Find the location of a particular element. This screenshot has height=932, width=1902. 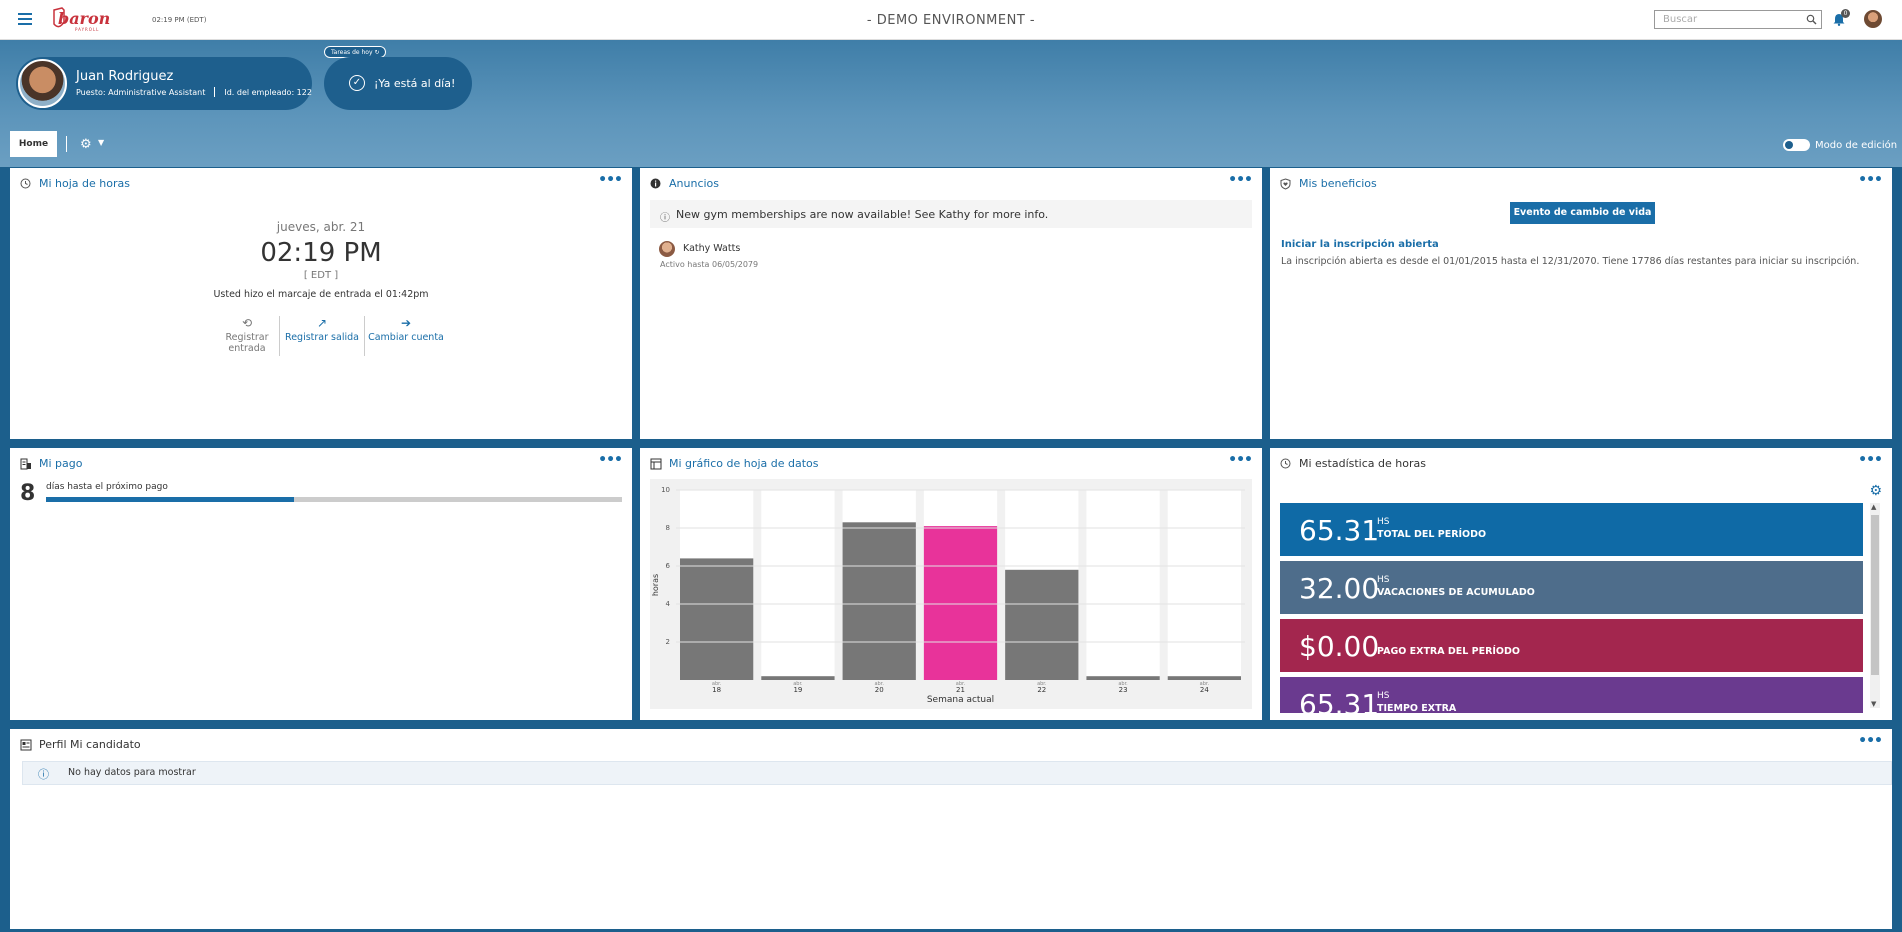

hours-tile: $0.00 PAGO EXTRA DEL PERÍODO is located at coordinates (1571, 645).